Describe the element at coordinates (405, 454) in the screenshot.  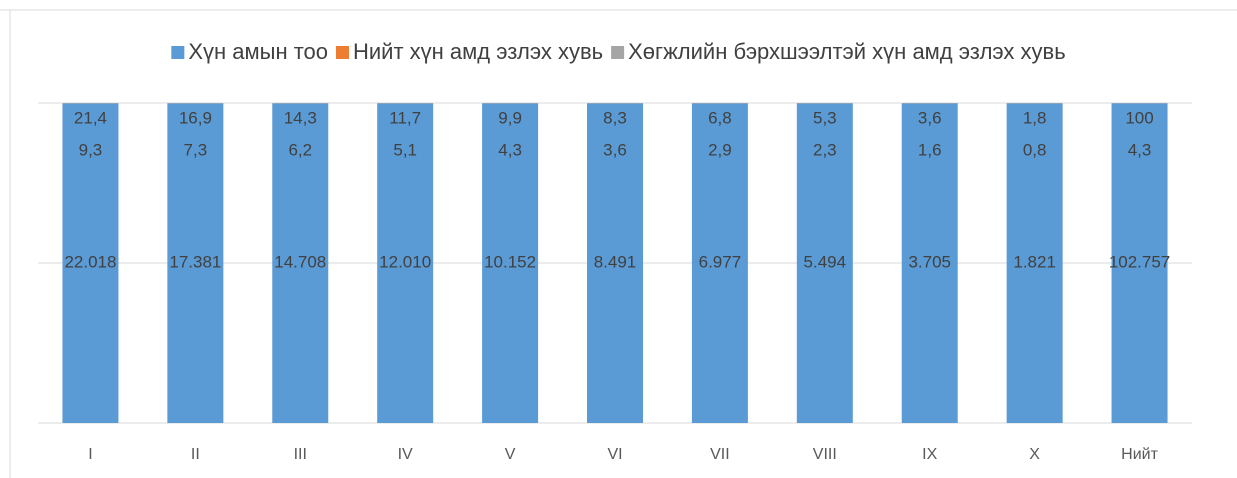
I see `x-tick-label: IV` at that location.